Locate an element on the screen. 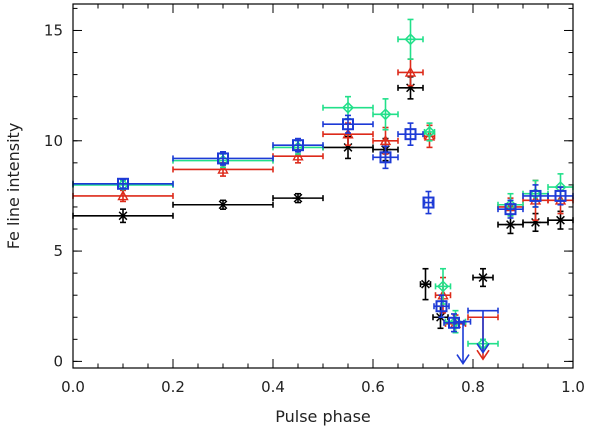 The image size is (600, 432). x-tick-label: 0.6 is located at coordinates (373, 387).